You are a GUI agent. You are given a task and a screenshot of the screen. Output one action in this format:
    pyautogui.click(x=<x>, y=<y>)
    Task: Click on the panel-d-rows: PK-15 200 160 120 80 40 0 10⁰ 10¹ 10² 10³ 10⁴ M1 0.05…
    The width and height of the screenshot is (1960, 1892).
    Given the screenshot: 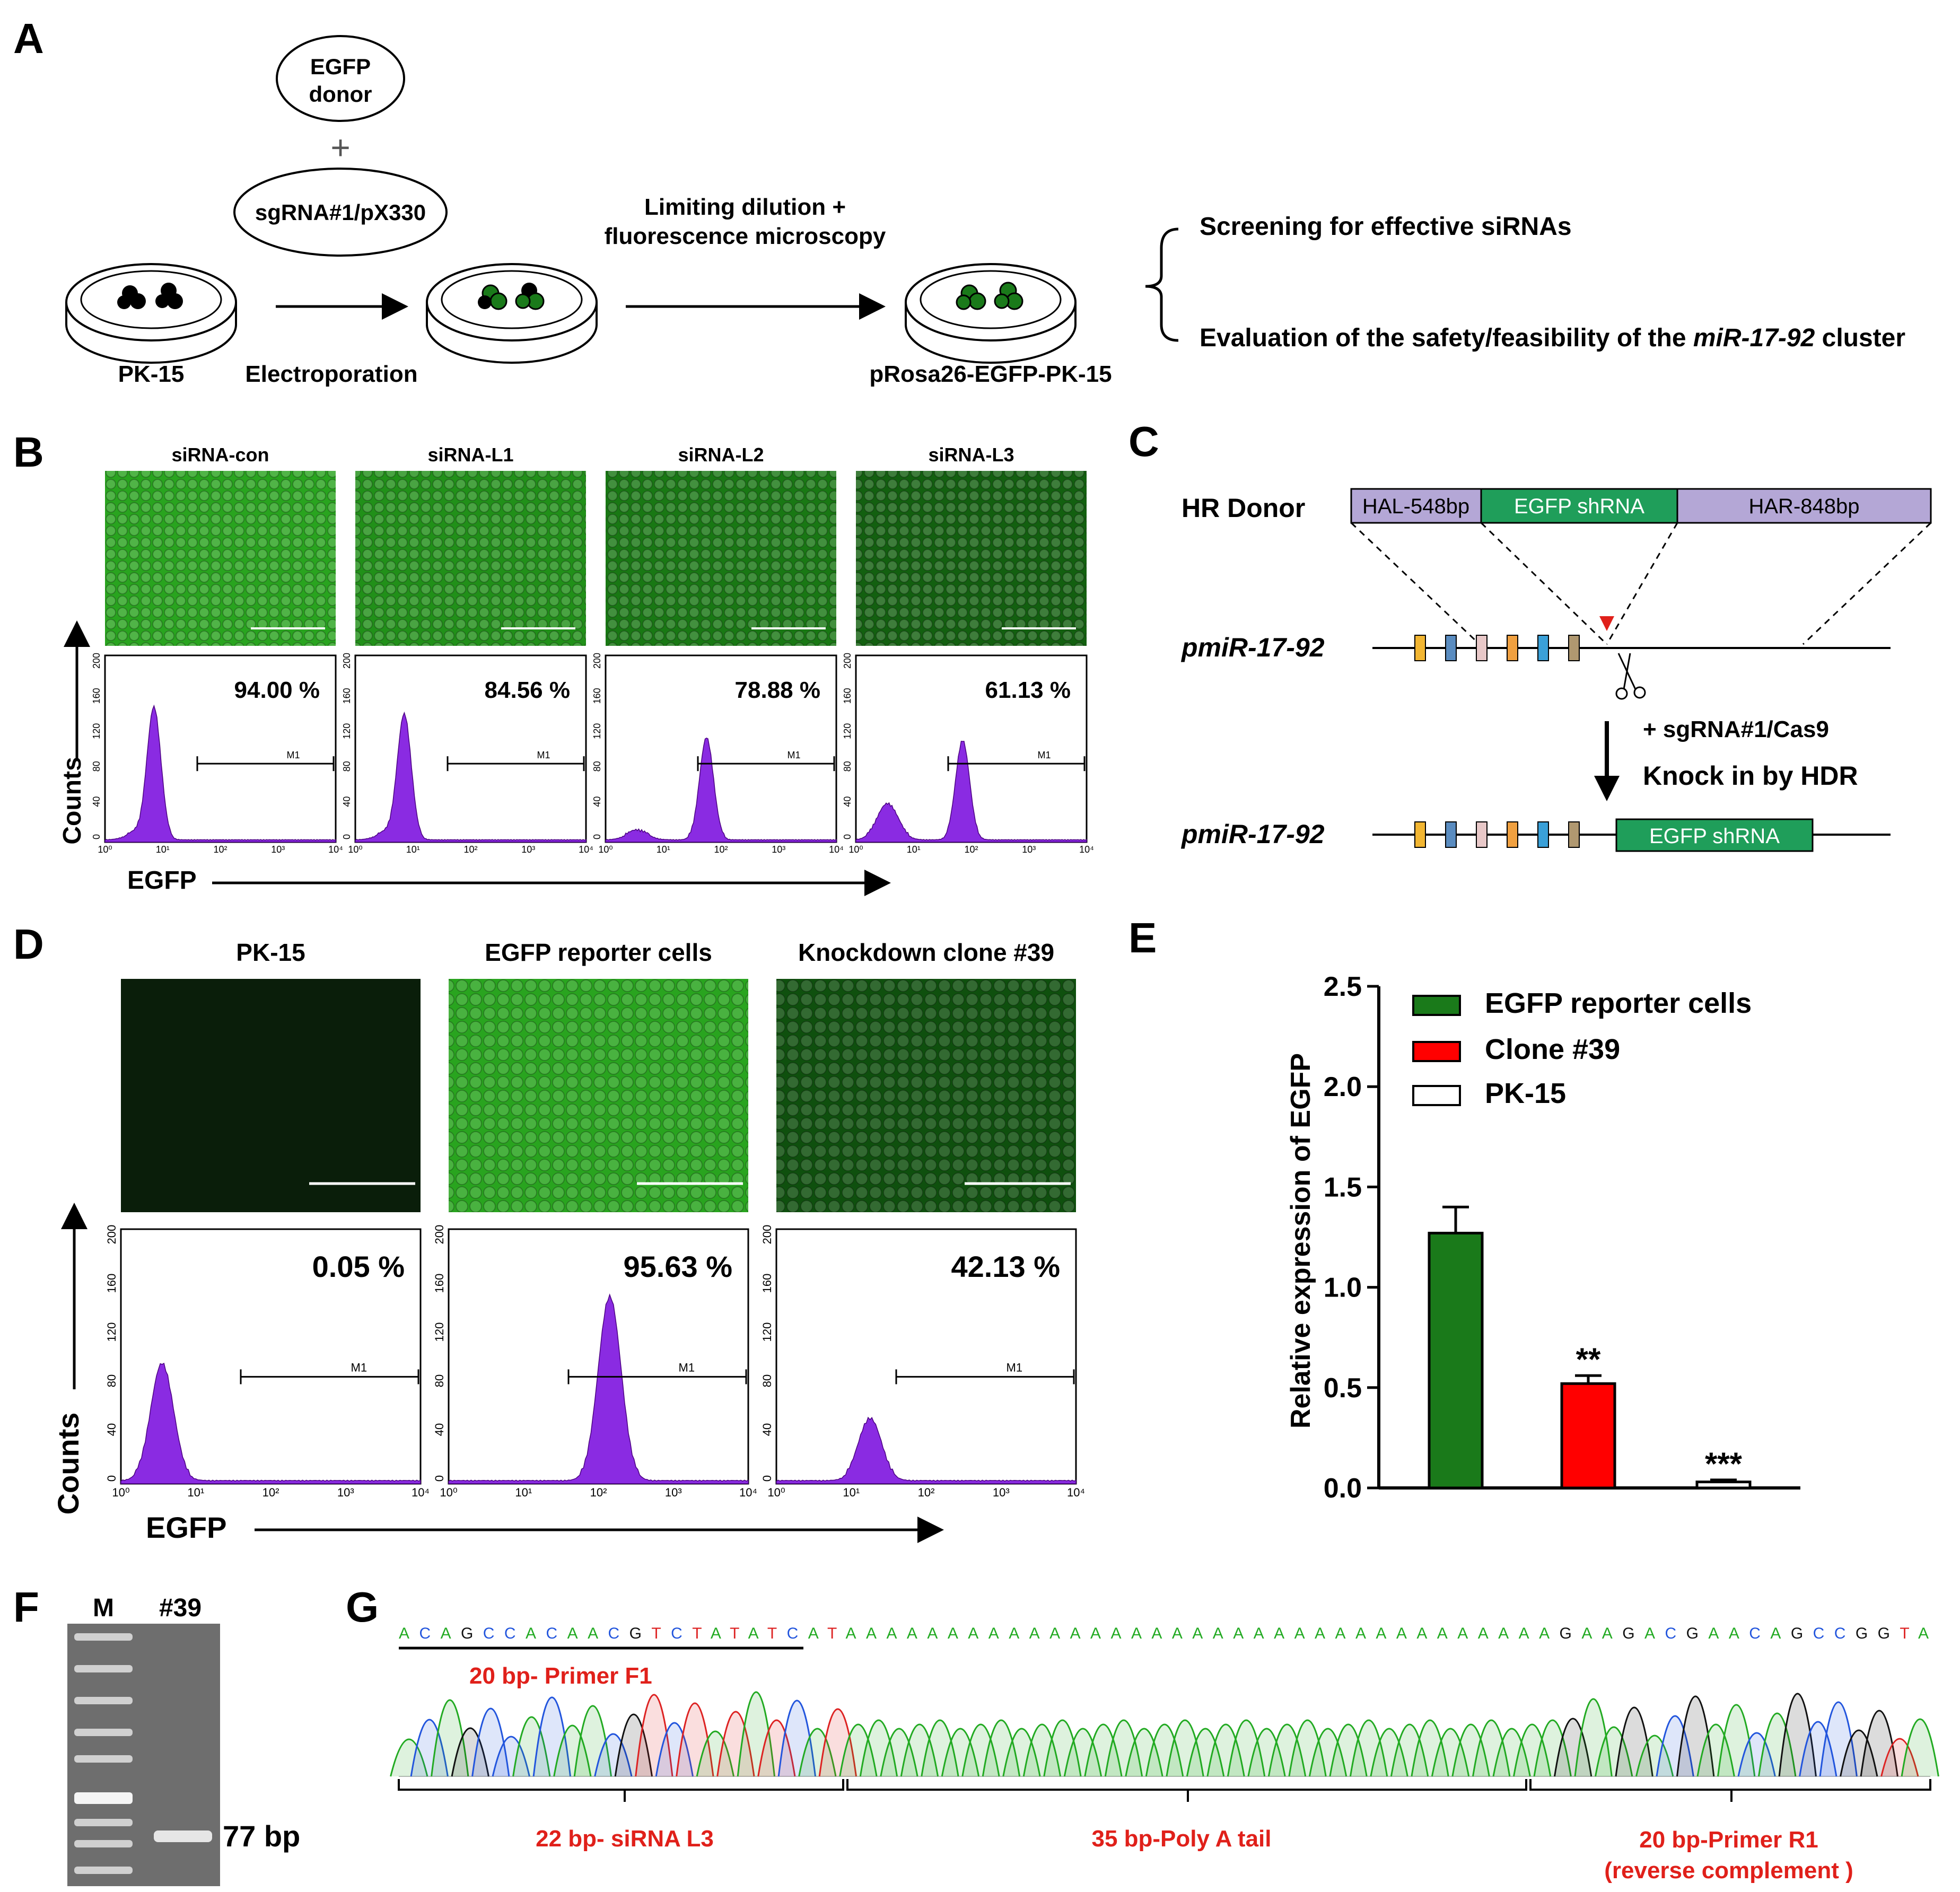 What is the action you would take?
    pyautogui.click(x=595, y=1219)
    